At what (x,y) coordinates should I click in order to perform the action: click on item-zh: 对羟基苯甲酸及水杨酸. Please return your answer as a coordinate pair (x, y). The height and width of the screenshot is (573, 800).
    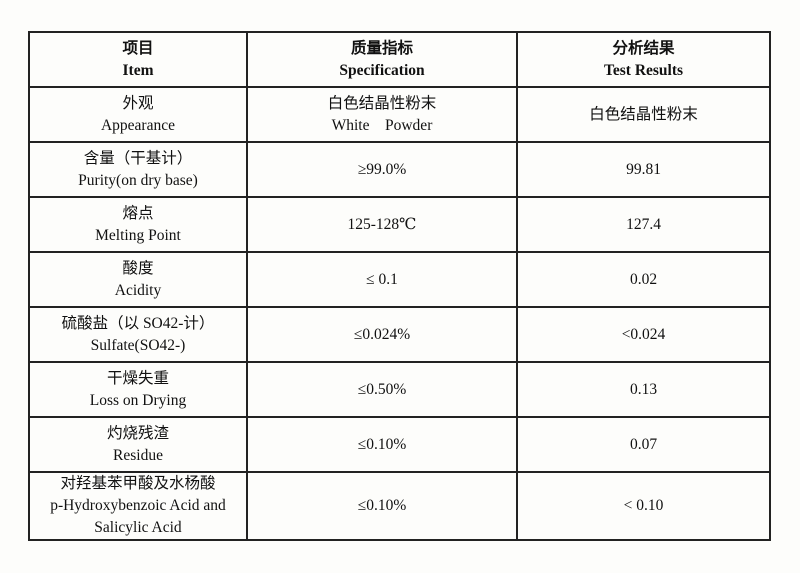
    Looking at the image, I should click on (138, 483).